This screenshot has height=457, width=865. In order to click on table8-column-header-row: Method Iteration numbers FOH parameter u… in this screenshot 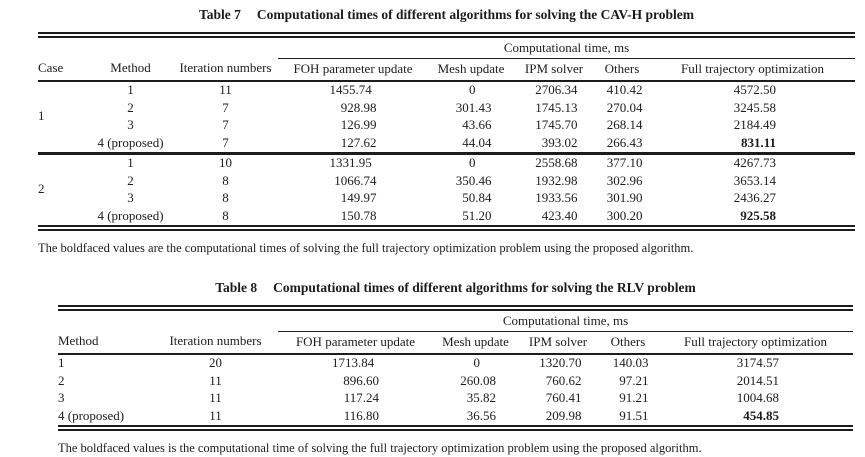, I will do `click(456, 343)`.